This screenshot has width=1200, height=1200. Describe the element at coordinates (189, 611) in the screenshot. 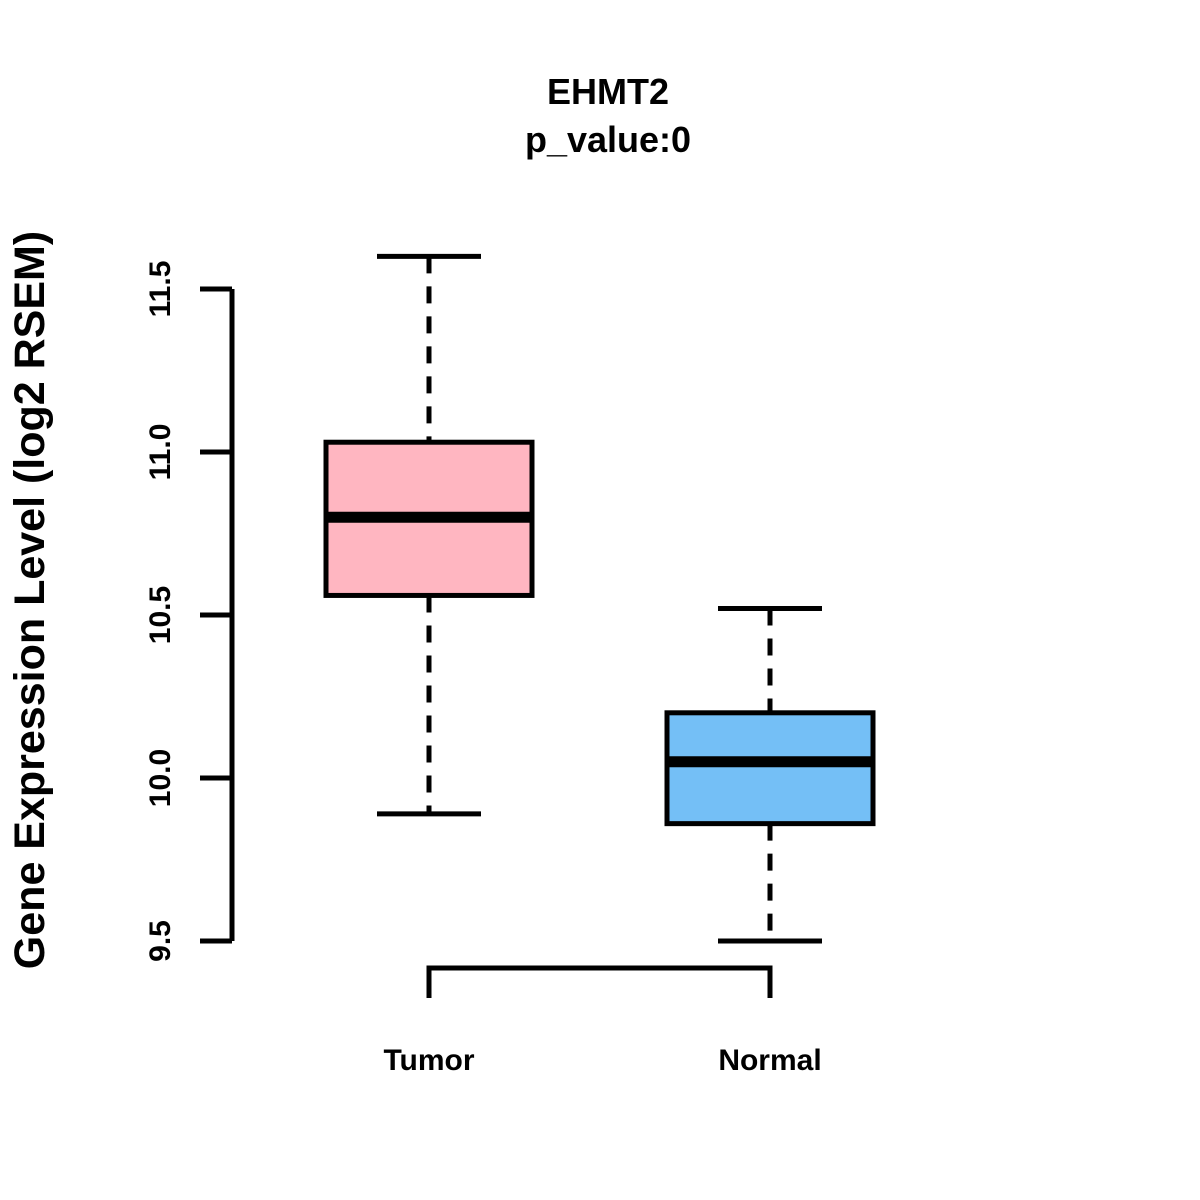

I see `y-axis: 9.5 10.0 10.5 11.0 11.5` at that location.